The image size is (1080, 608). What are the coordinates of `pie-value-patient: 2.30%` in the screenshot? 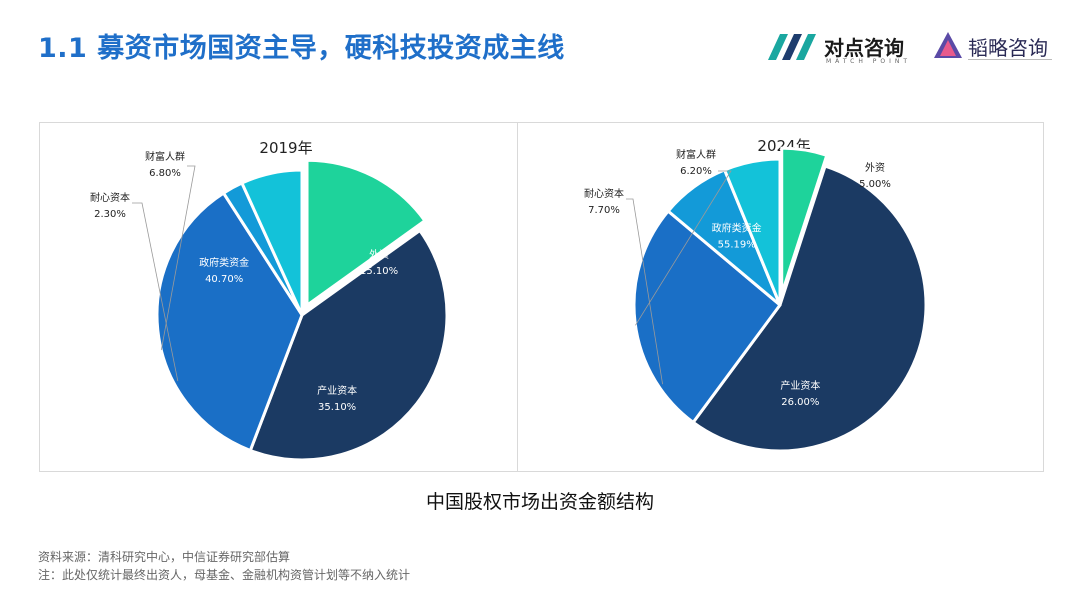 It's located at (110, 214).